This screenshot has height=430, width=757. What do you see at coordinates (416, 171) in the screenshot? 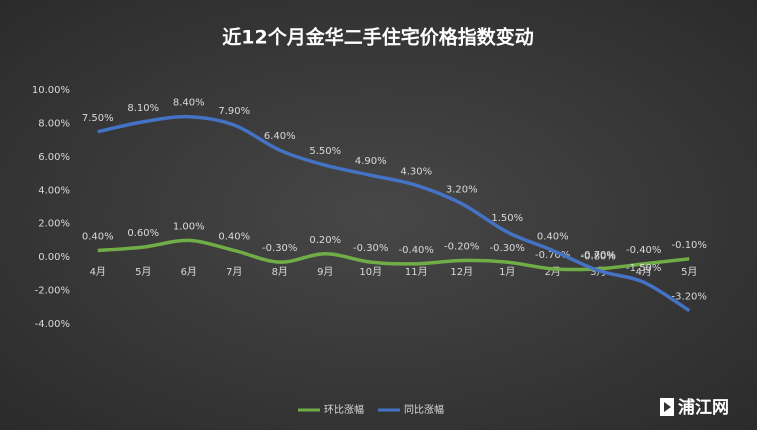
I see `data-label: 4.30%` at bounding box center [416, 171].